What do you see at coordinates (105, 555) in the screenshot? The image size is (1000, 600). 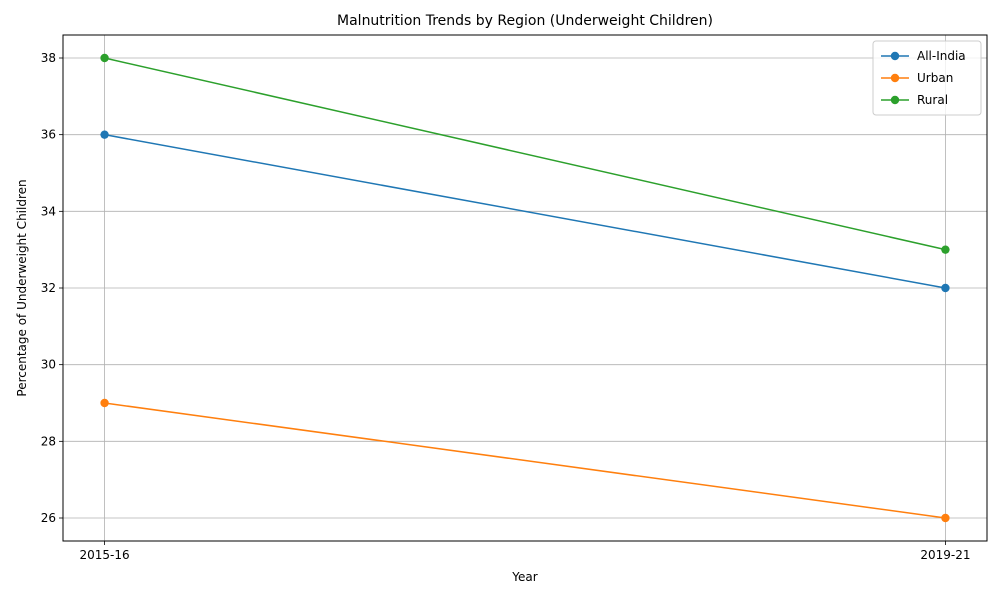 I see `x-tick-label: 2015-16` at bounding box center [105, 555].